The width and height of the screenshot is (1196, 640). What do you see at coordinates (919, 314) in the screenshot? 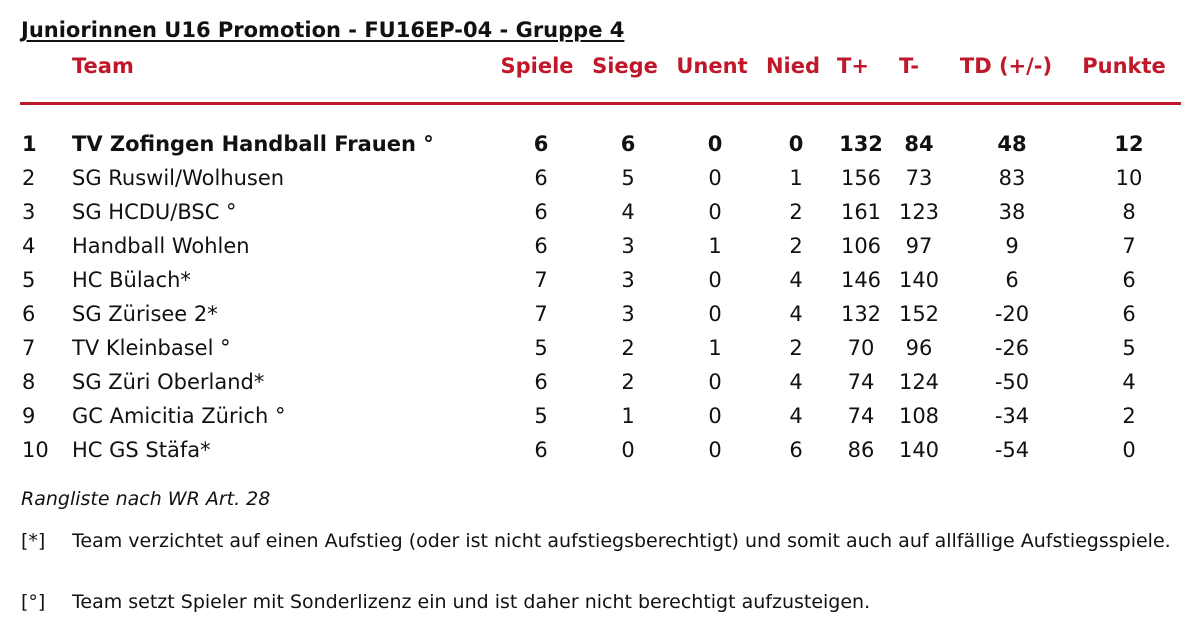
I see `cell-tminus: 152` at bounding box center [919, 314].